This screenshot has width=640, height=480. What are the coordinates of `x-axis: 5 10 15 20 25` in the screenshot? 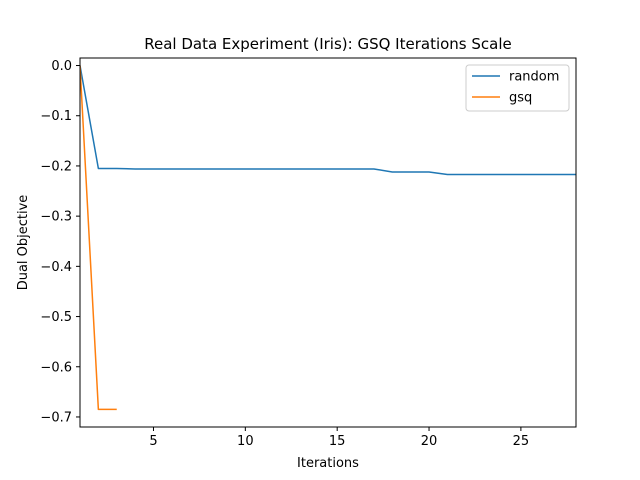 It's located at (339, 438).